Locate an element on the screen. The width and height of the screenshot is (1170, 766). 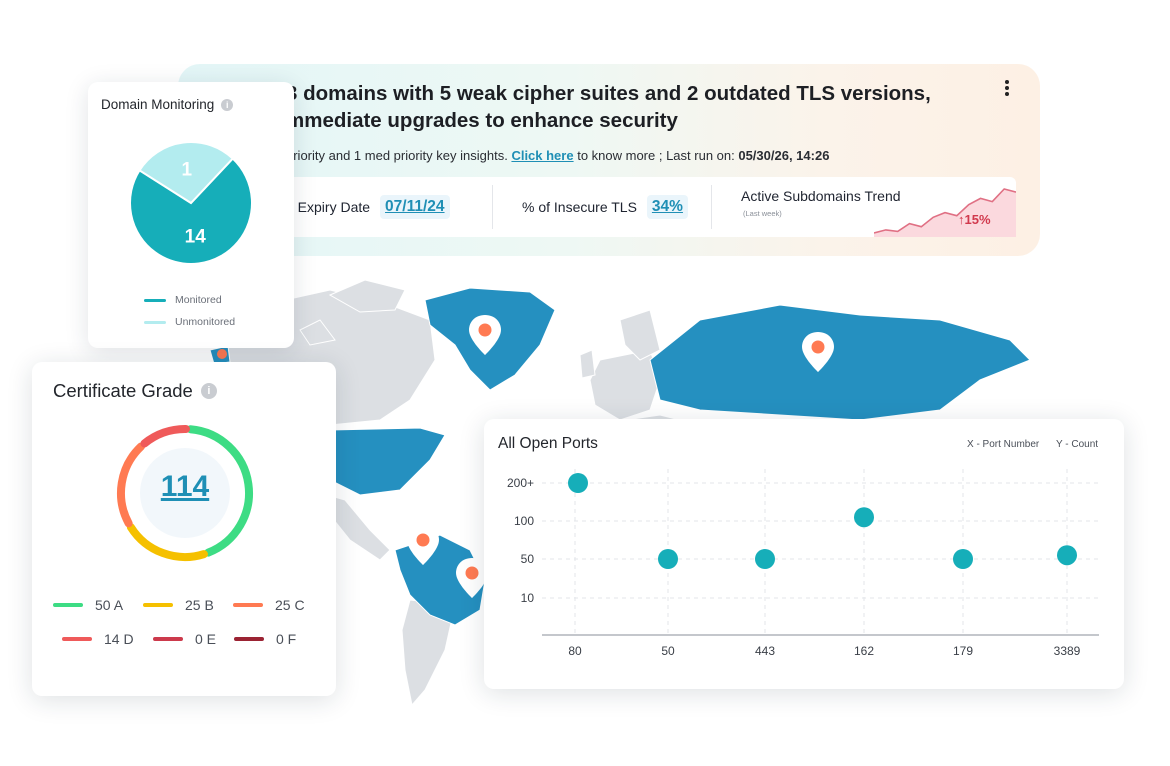
x-axis-note: X - Port Number is located at coordinates (1003, 444).